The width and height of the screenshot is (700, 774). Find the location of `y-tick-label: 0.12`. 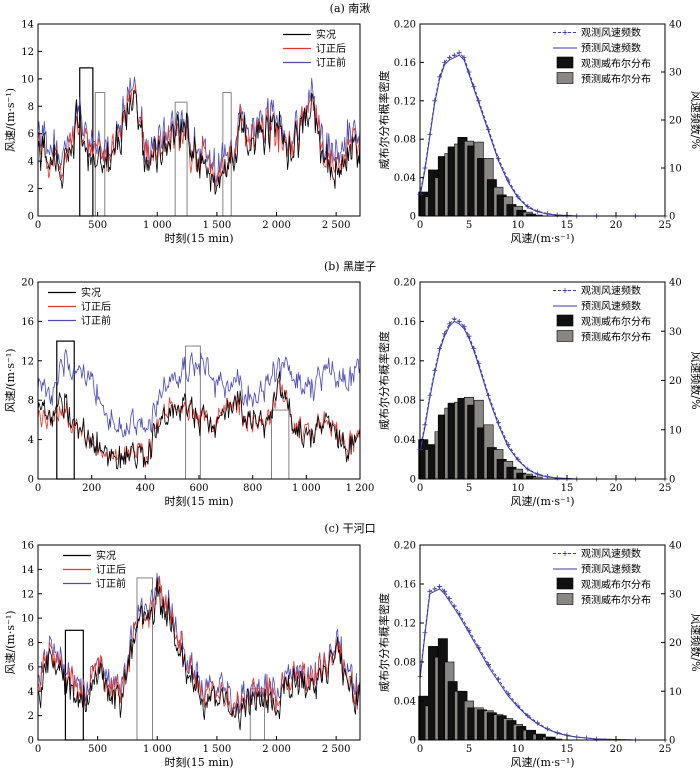

y-tick-label: 0.12 is located at coordinates (405, 101).